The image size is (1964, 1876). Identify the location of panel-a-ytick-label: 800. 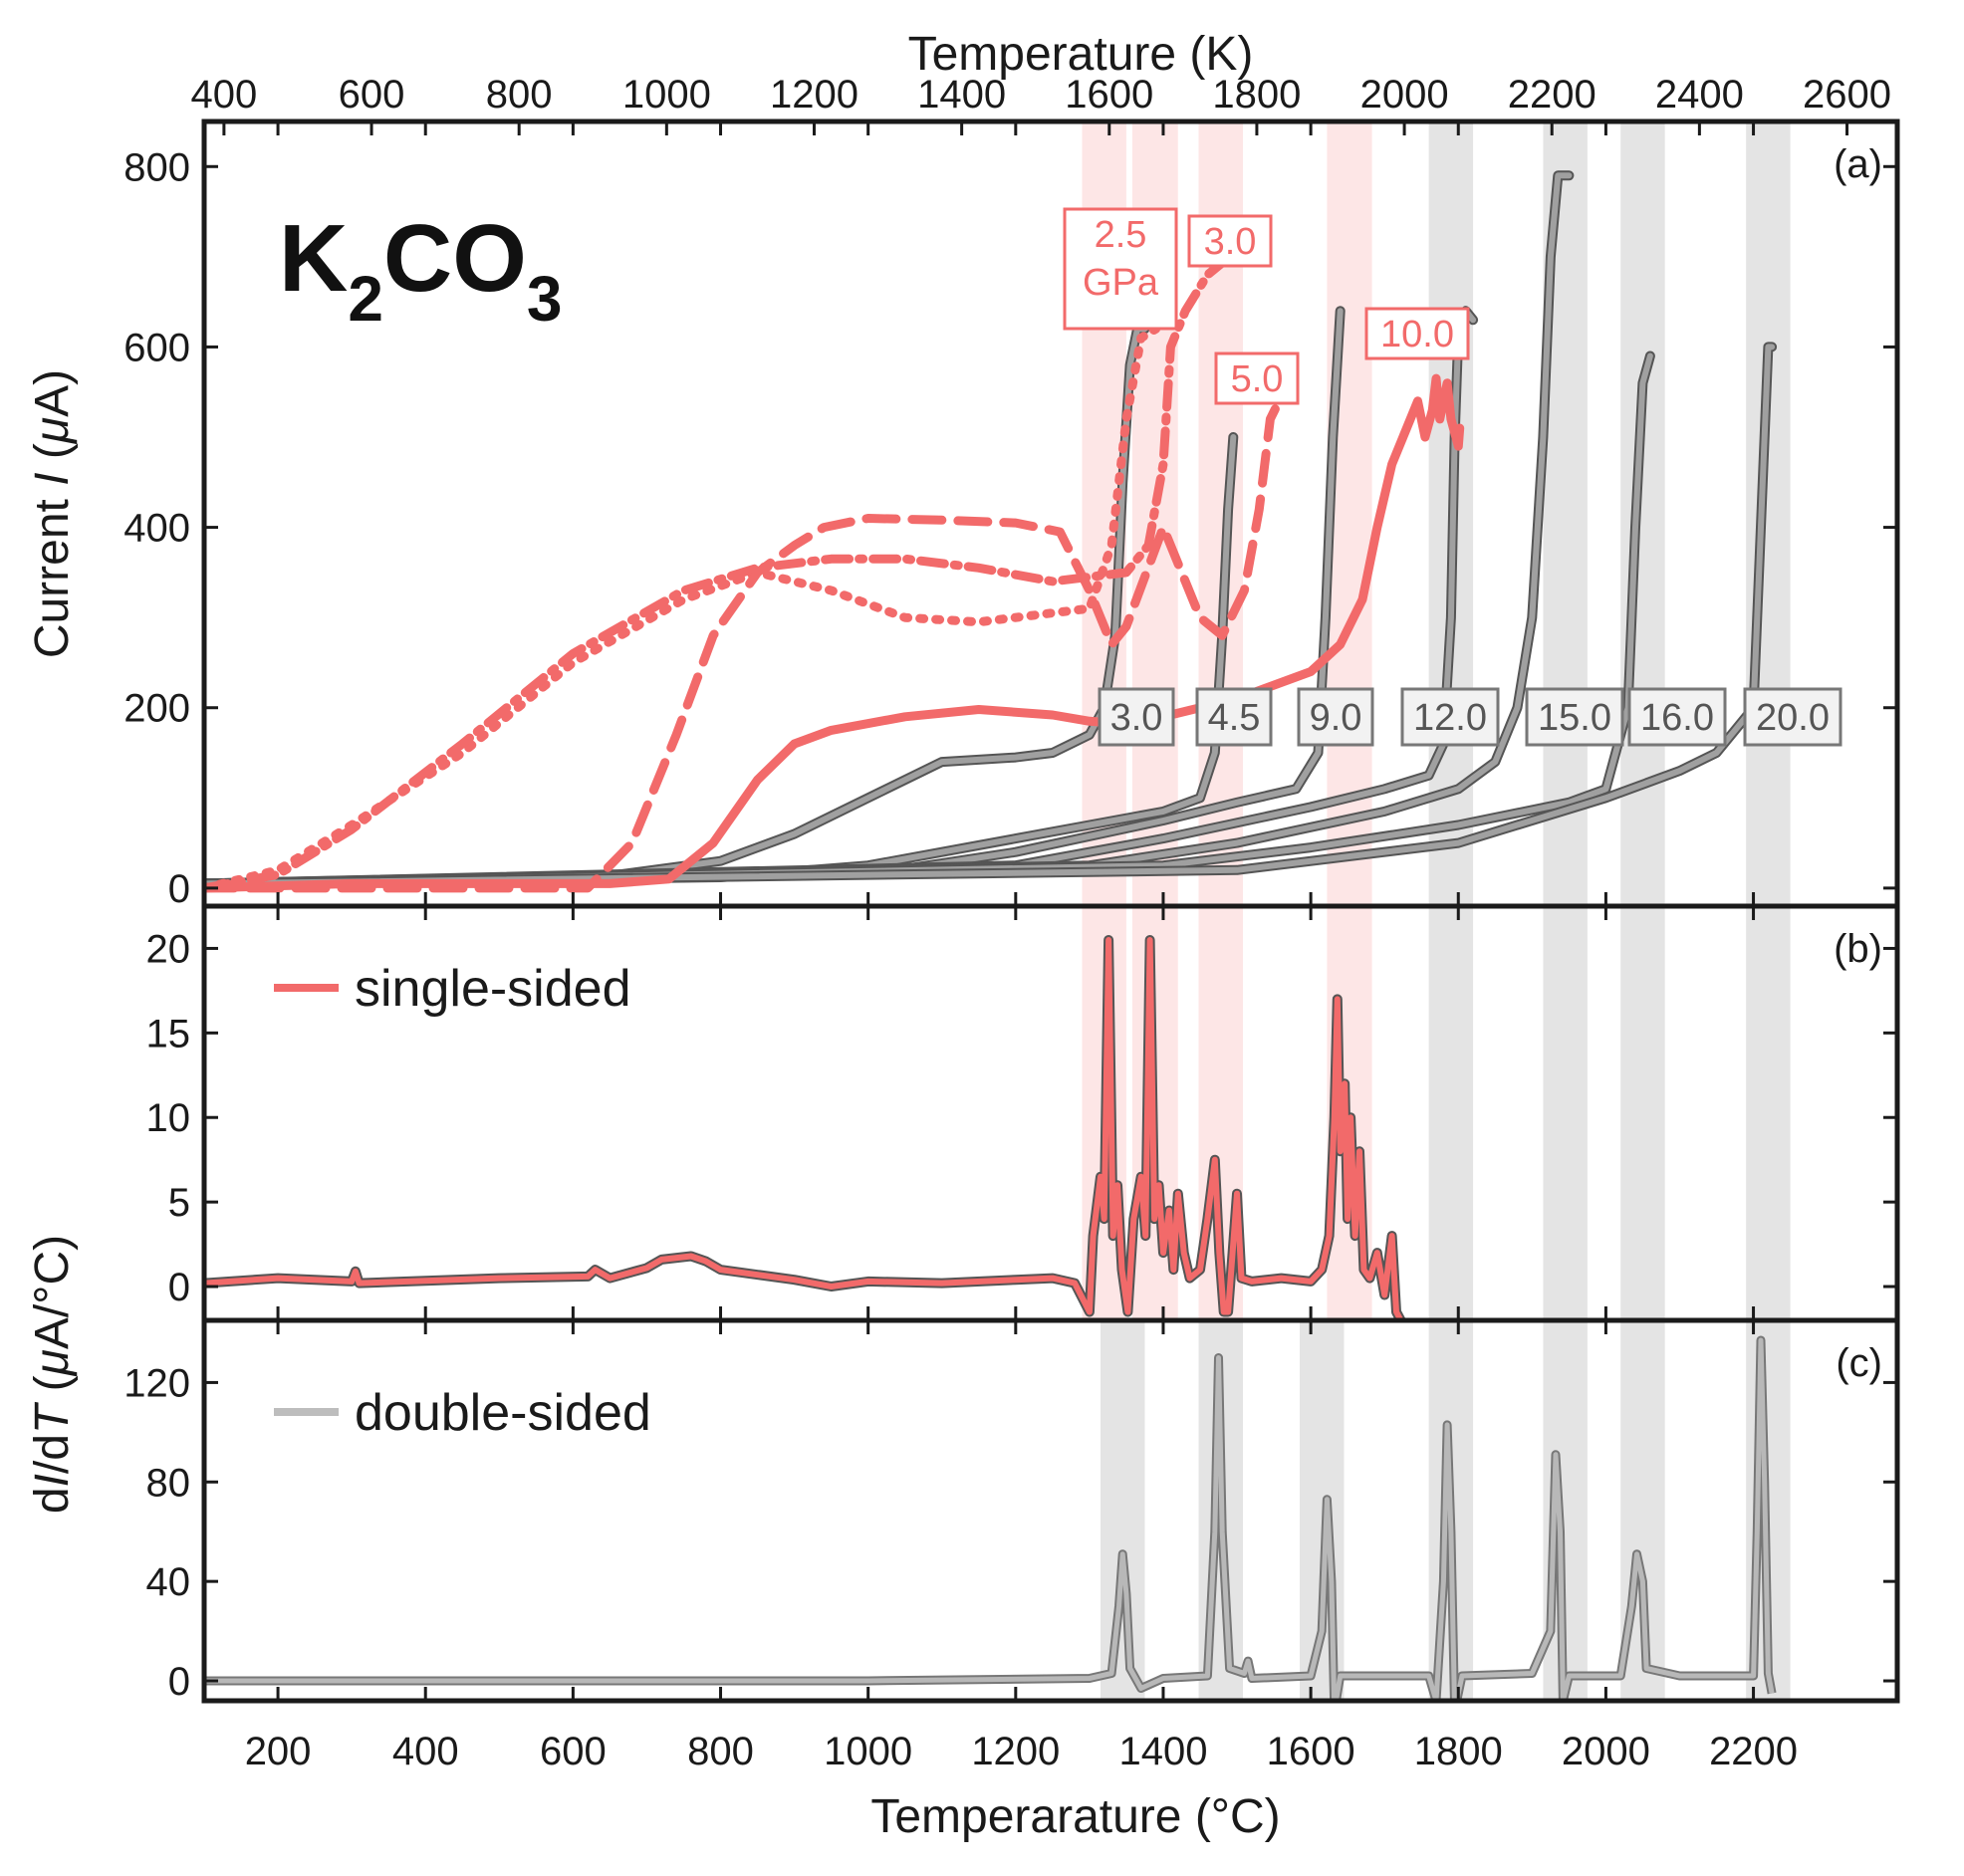
(156, 167).